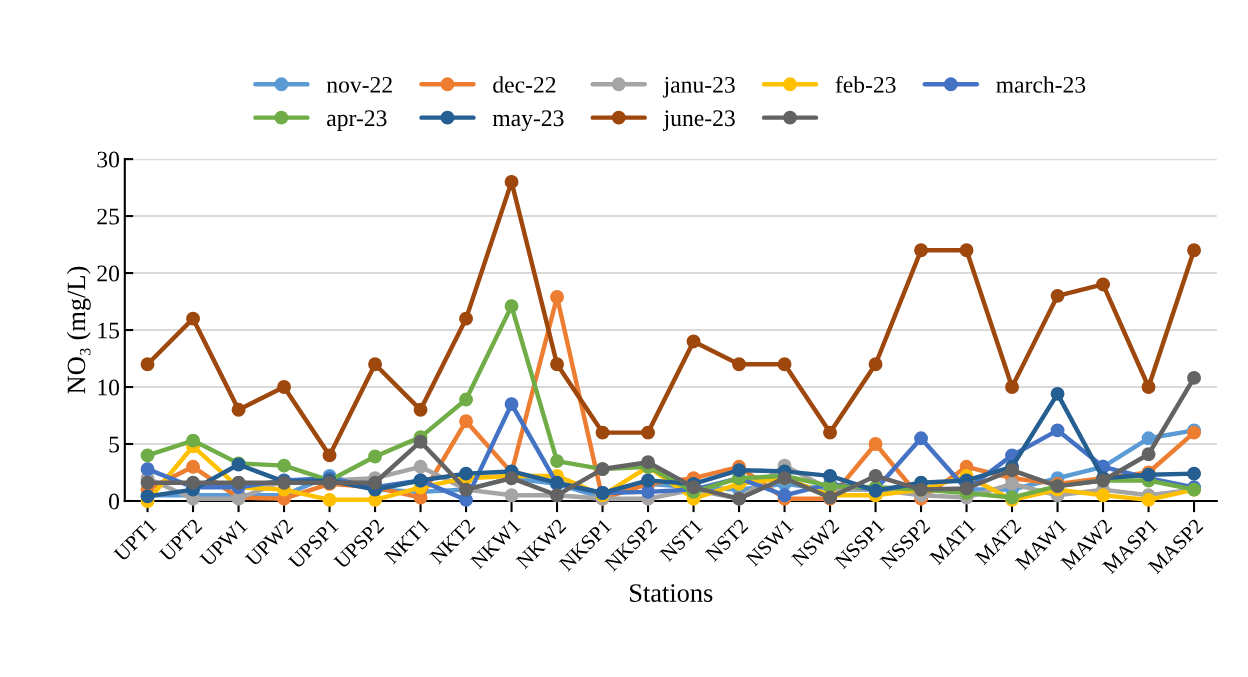 This screenshot has width=1248, height=677. I want to click on legend-label: march-23, so click(1041, 84).